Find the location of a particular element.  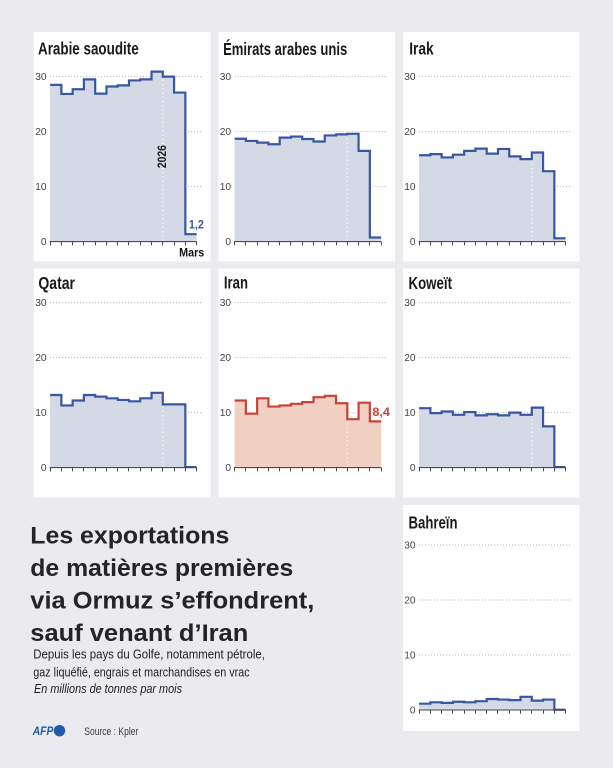

svg-text: Koweït is located at coordinates (431, 283).